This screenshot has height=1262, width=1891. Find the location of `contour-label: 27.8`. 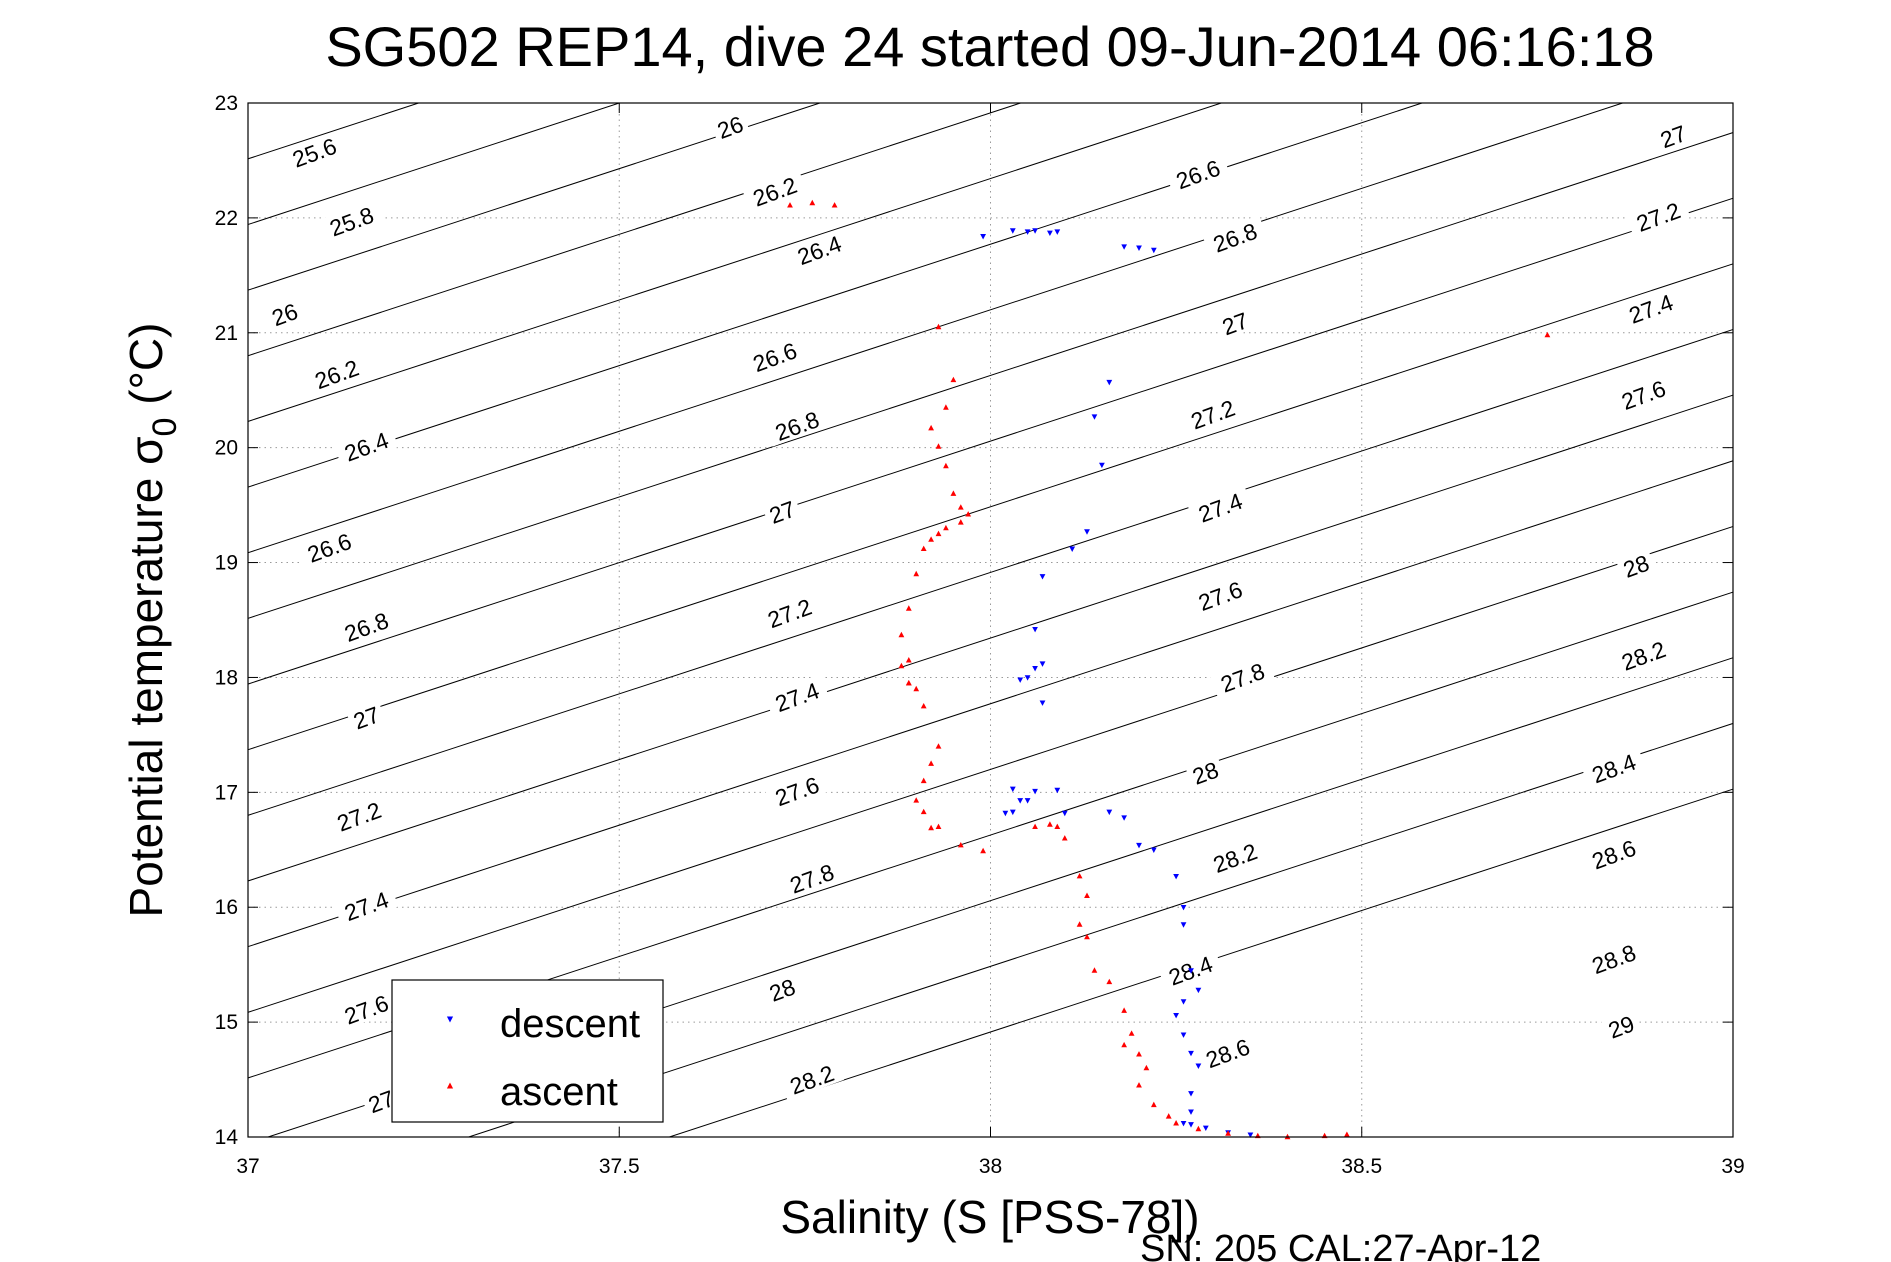

contour-label: 27.8 is located at coordinates (1242, 677).